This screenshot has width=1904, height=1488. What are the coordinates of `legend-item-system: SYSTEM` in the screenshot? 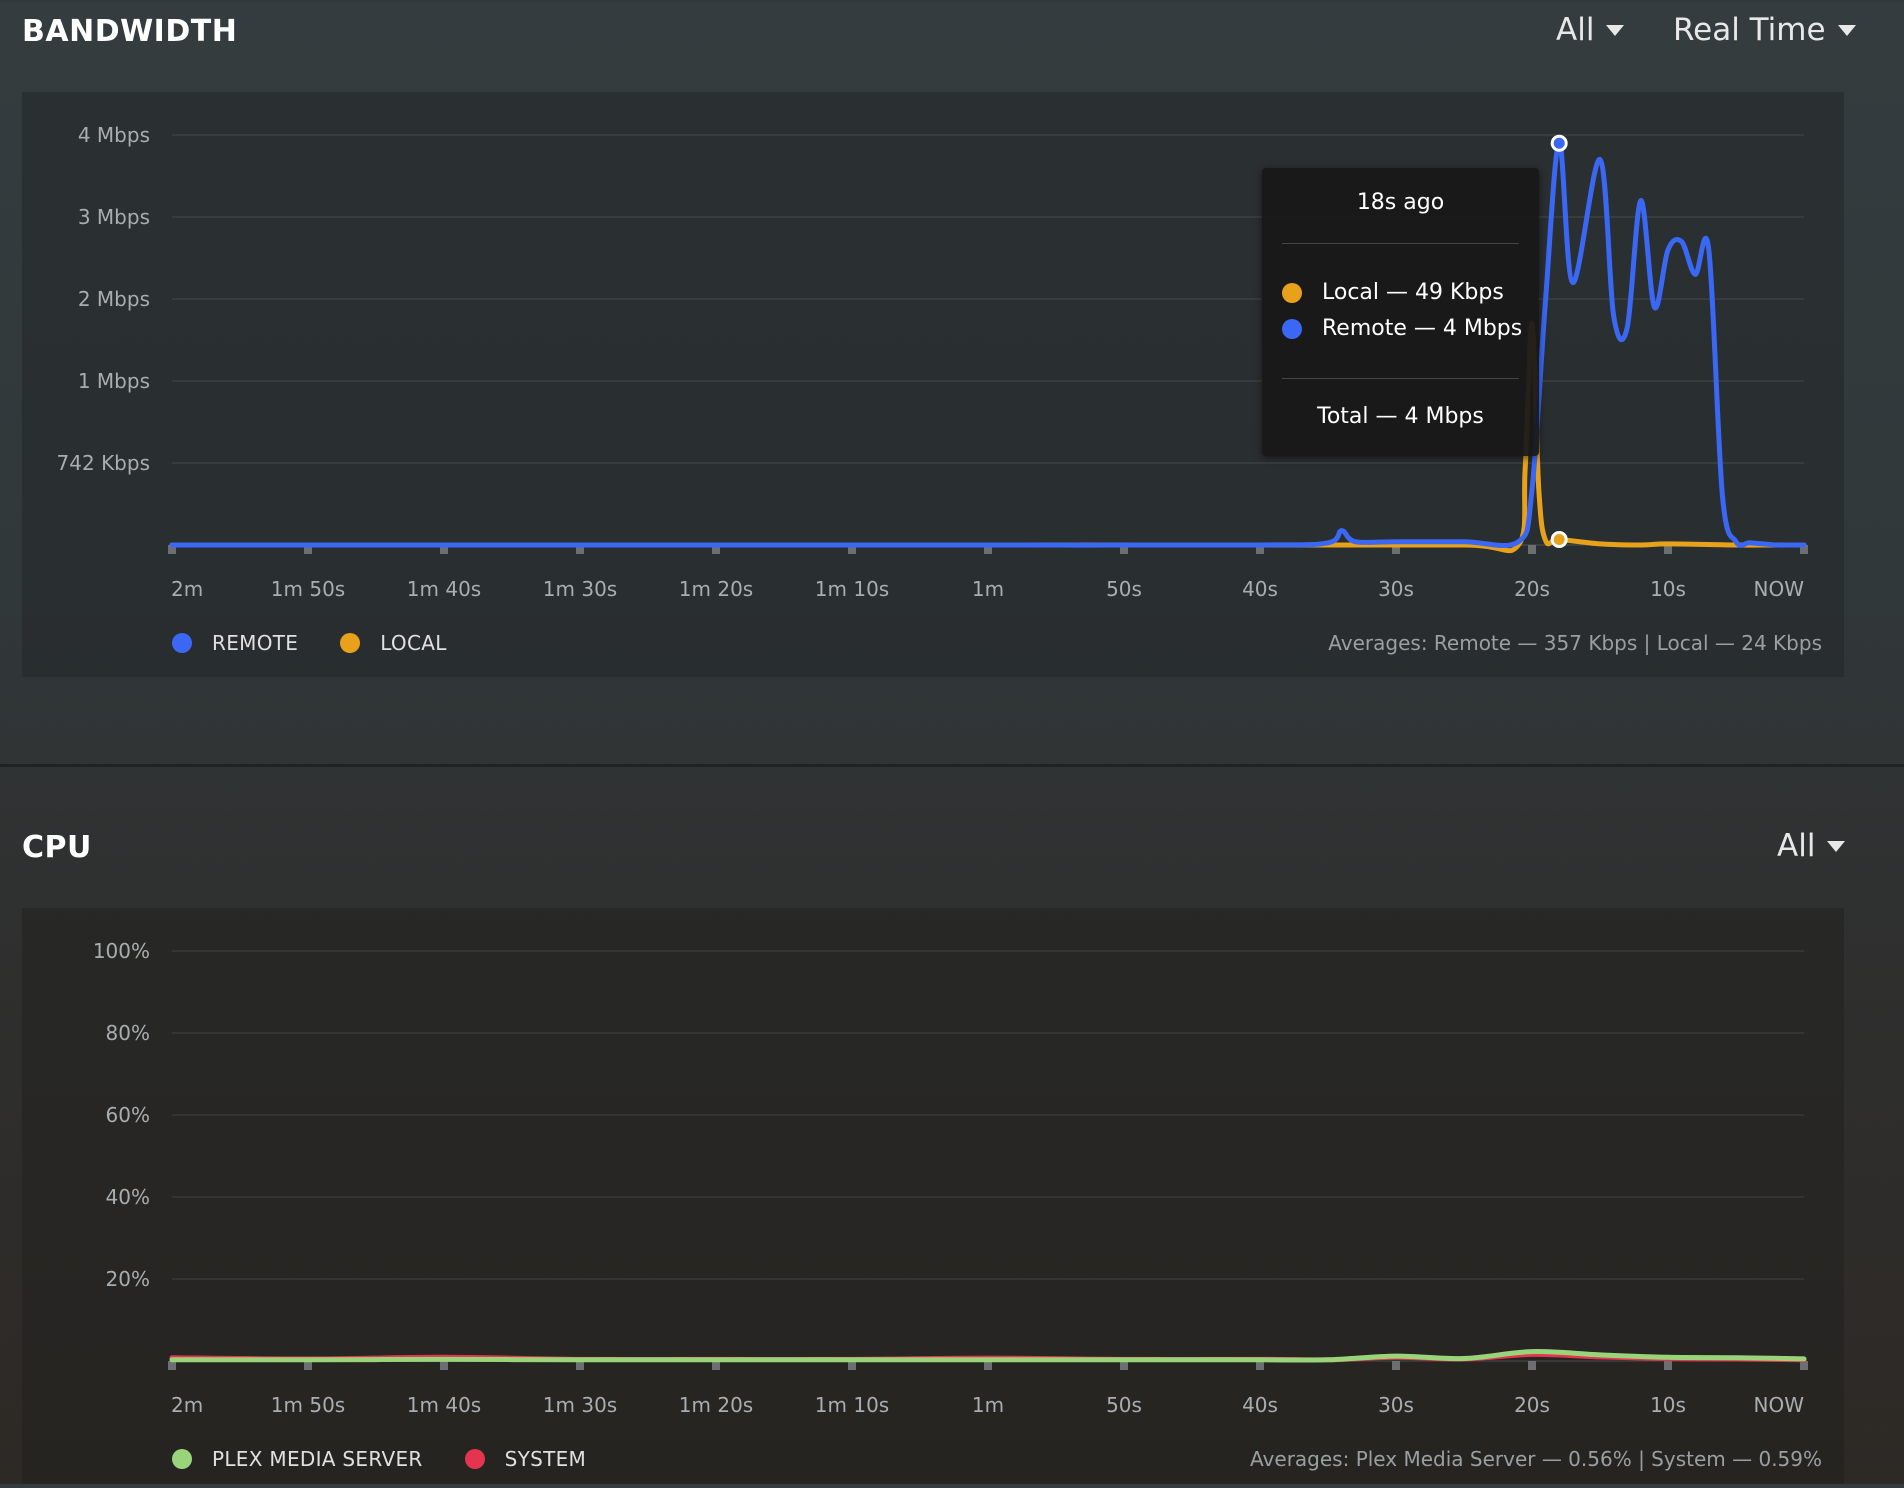 It's located at (525, 1459).